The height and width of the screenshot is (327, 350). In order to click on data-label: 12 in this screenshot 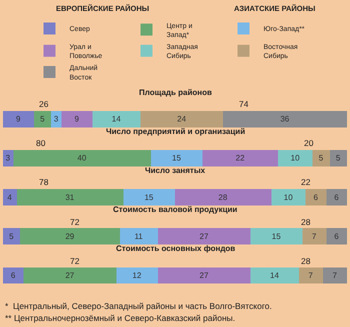, I will do `click(137, 275)`.